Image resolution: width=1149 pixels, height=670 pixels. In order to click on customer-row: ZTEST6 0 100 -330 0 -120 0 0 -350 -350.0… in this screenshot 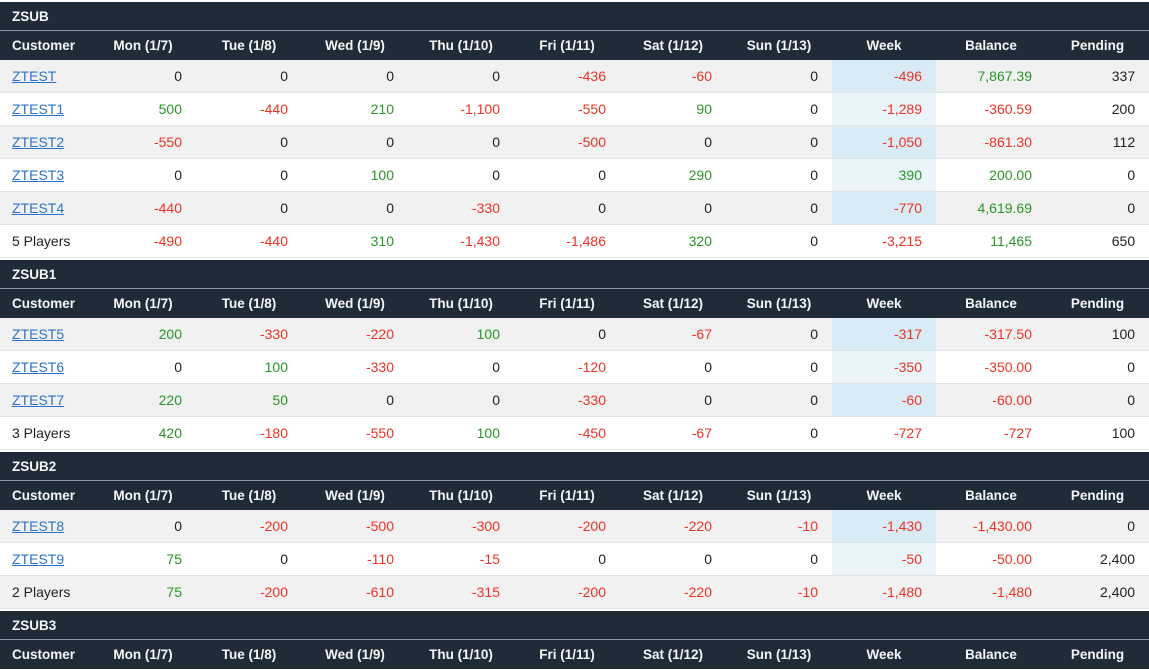, I will do `click(574, 367)`.